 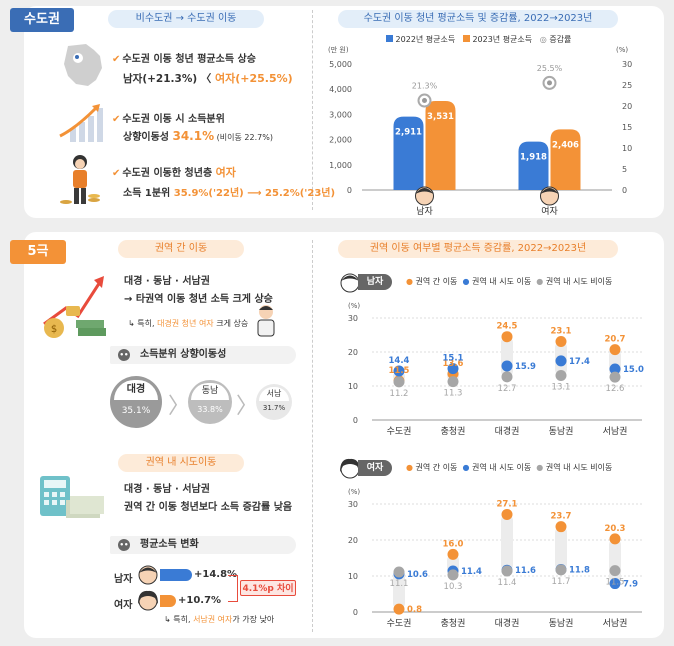 I want to click on x-category-label: 대경권, so click(x=507, y=623).